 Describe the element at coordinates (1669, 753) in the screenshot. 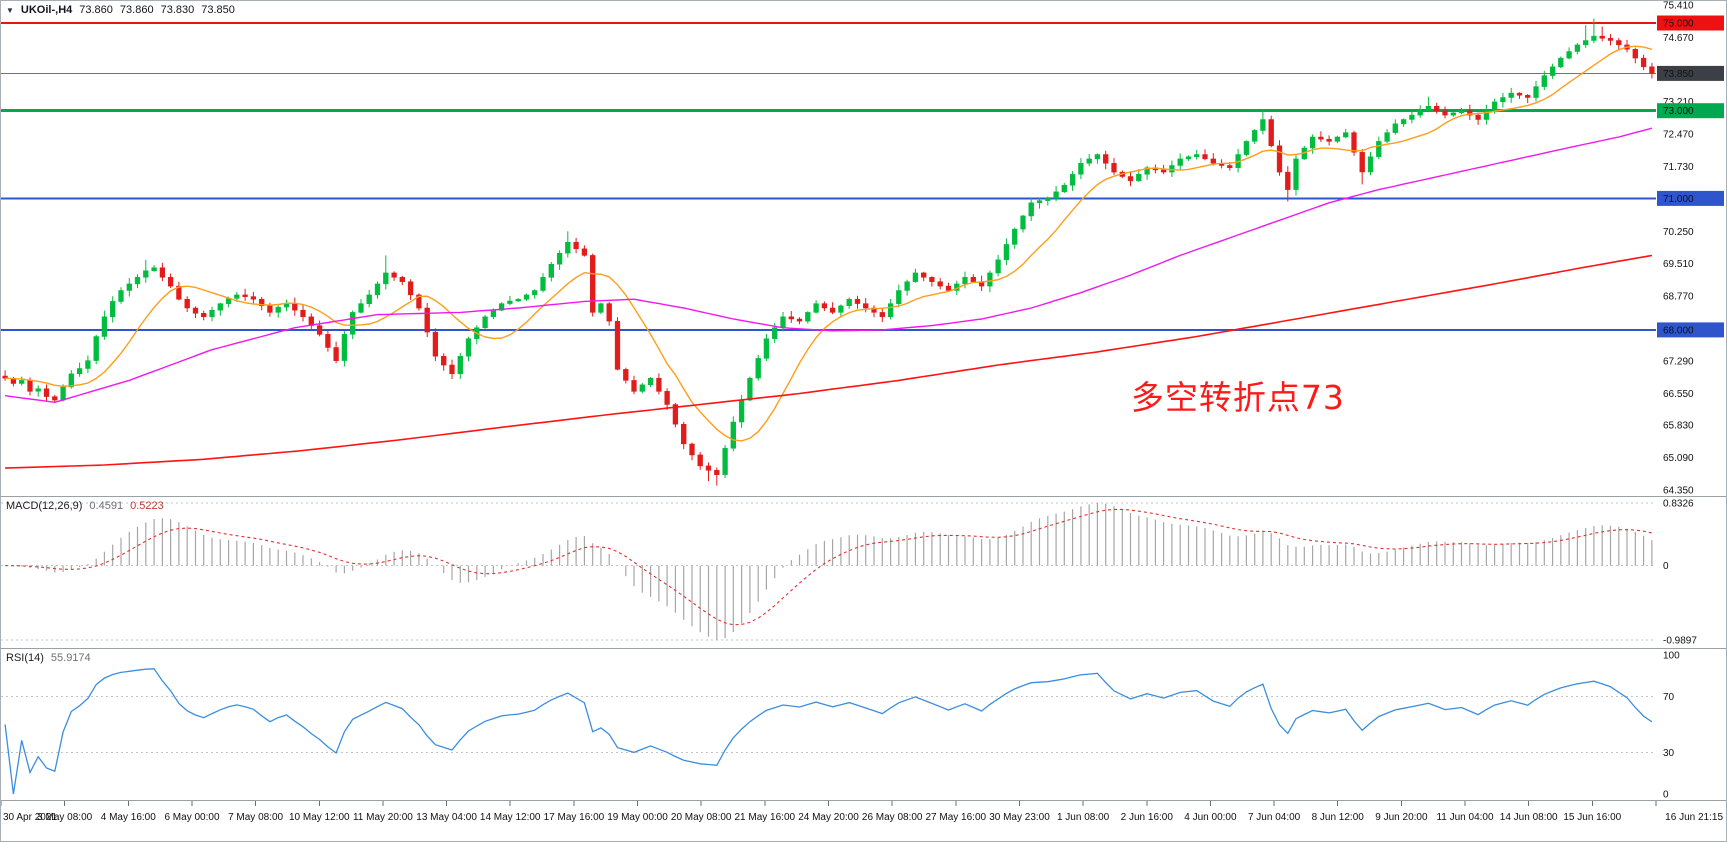

I see `svg-text: 30` at that location.